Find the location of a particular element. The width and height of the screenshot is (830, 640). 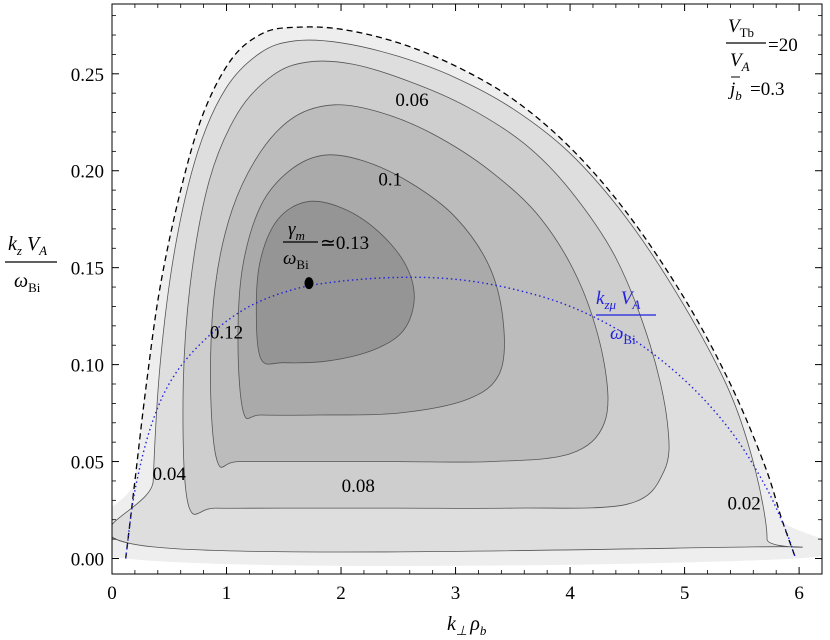

jb-value: =0.3 is located at coordinates (767, 89).